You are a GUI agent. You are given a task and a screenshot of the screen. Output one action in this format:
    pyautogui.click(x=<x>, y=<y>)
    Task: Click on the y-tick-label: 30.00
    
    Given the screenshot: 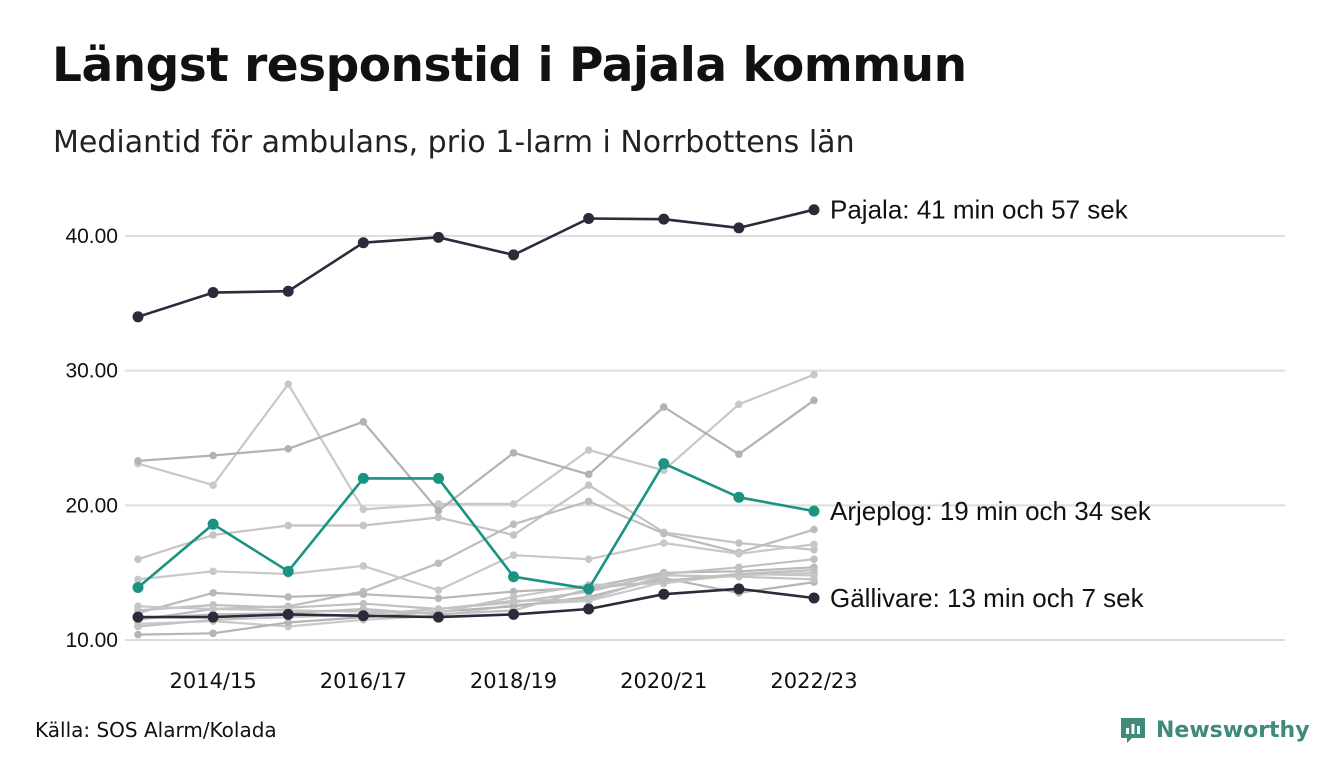 What is the action you would take?
    pyautogui.click(x=91, y=371)
    